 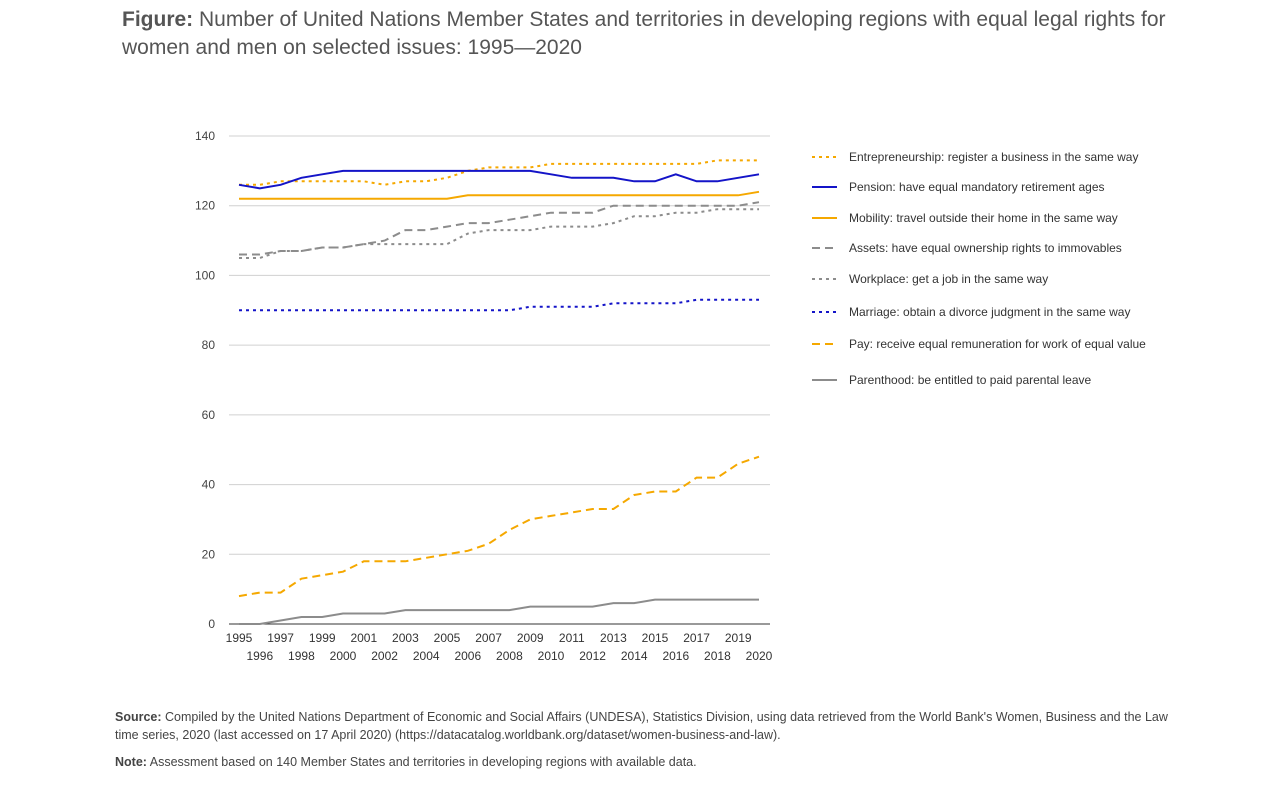 I want to click on y-tick-label: 60, so click(x=209, y=415).